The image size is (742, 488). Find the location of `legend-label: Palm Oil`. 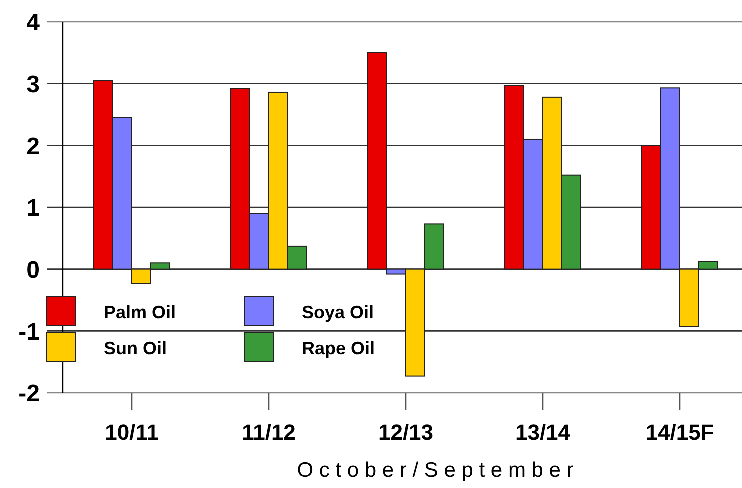

legend-label: Palm Oil is located at coordinates (140, 312).